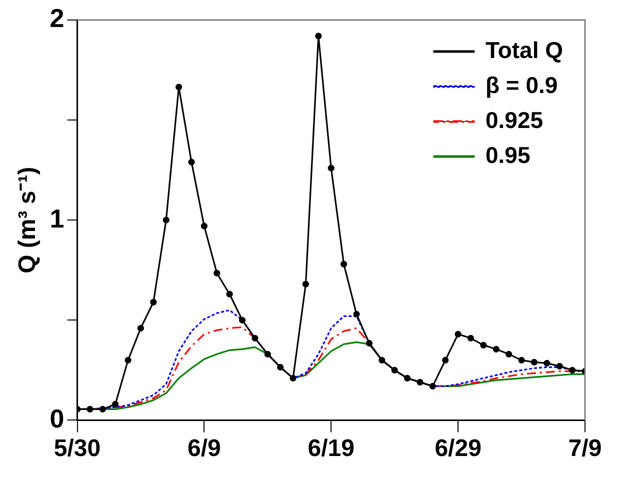 The image size is (620, 477). I want to click on legend-label: 0.95, so click(507, 155).